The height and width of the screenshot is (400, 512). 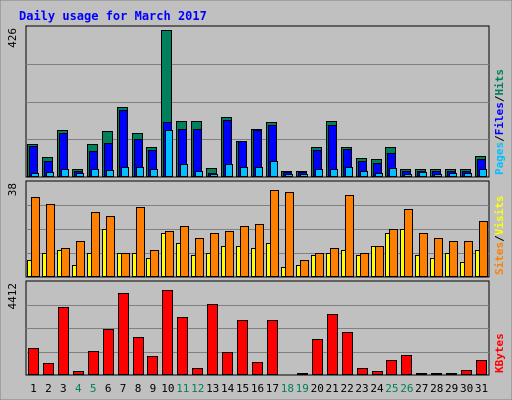 What do you see at coordinates (78, 388) in the screenshot?
I see `x-tick-label: 4` at bounding box center [78, 388].